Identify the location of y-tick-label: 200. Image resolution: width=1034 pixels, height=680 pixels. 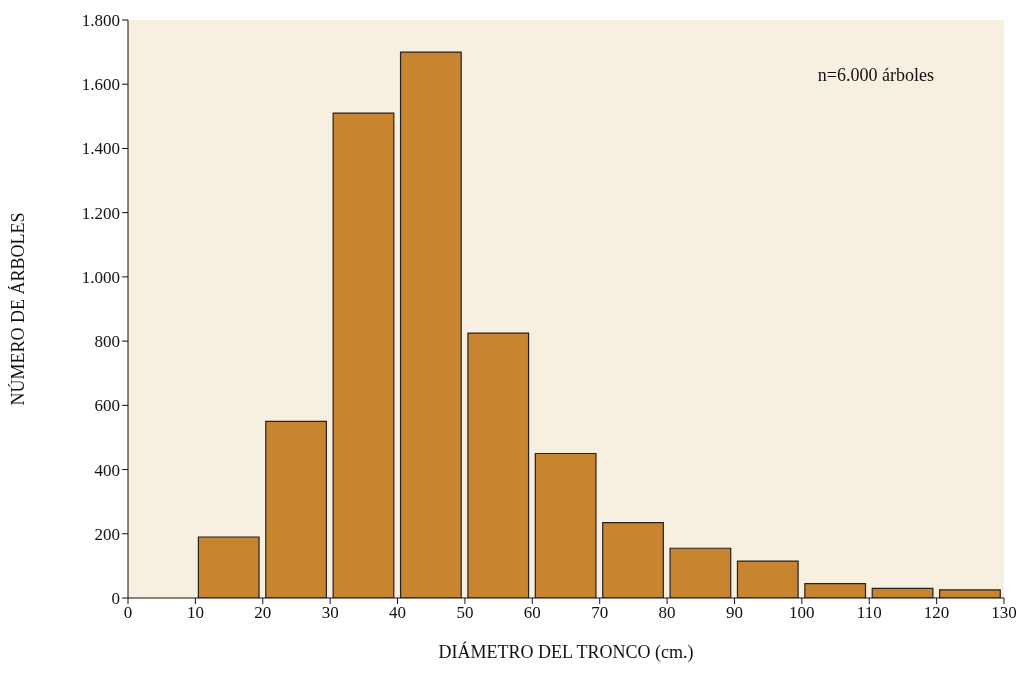
(107, 534).